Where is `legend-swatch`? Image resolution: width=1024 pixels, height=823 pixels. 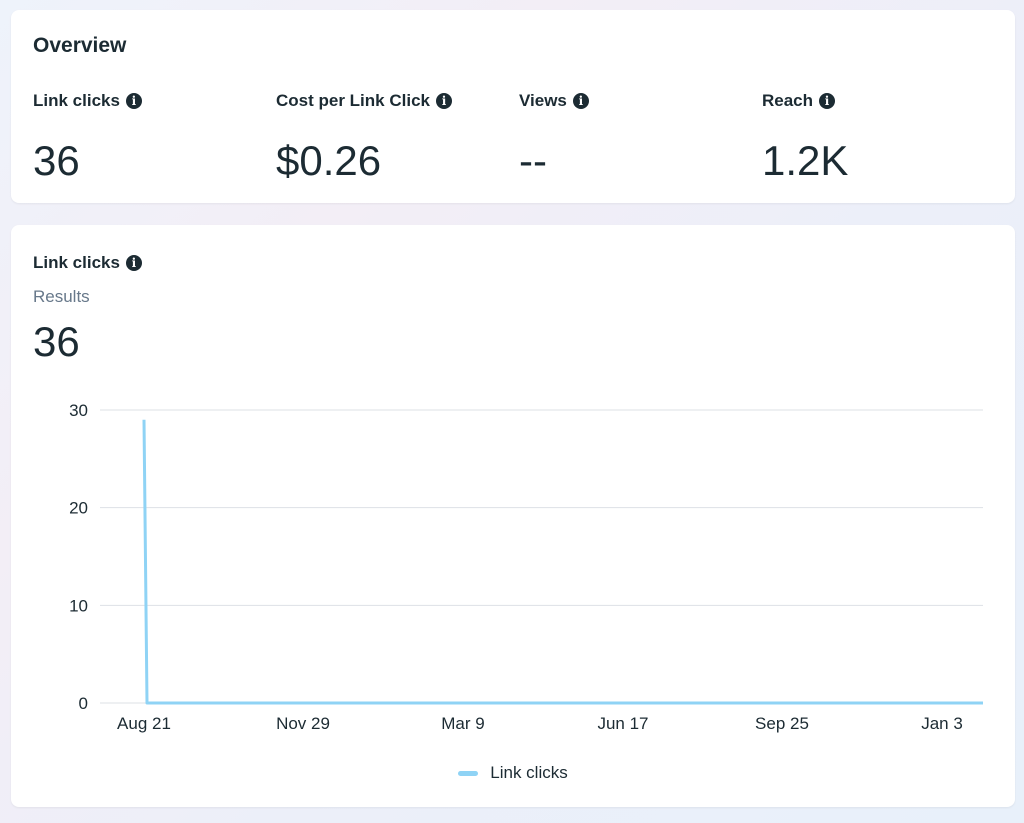 legend-swatch is located at coordinates (468, 773).